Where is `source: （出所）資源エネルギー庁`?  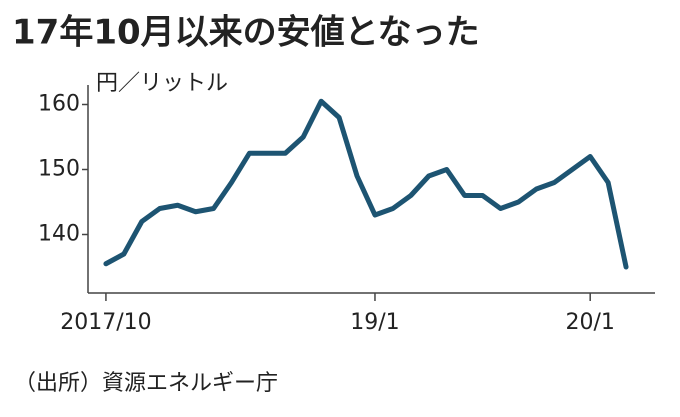
source: （出所）資源エネルギー庁 is located at coordinates (146, 383).